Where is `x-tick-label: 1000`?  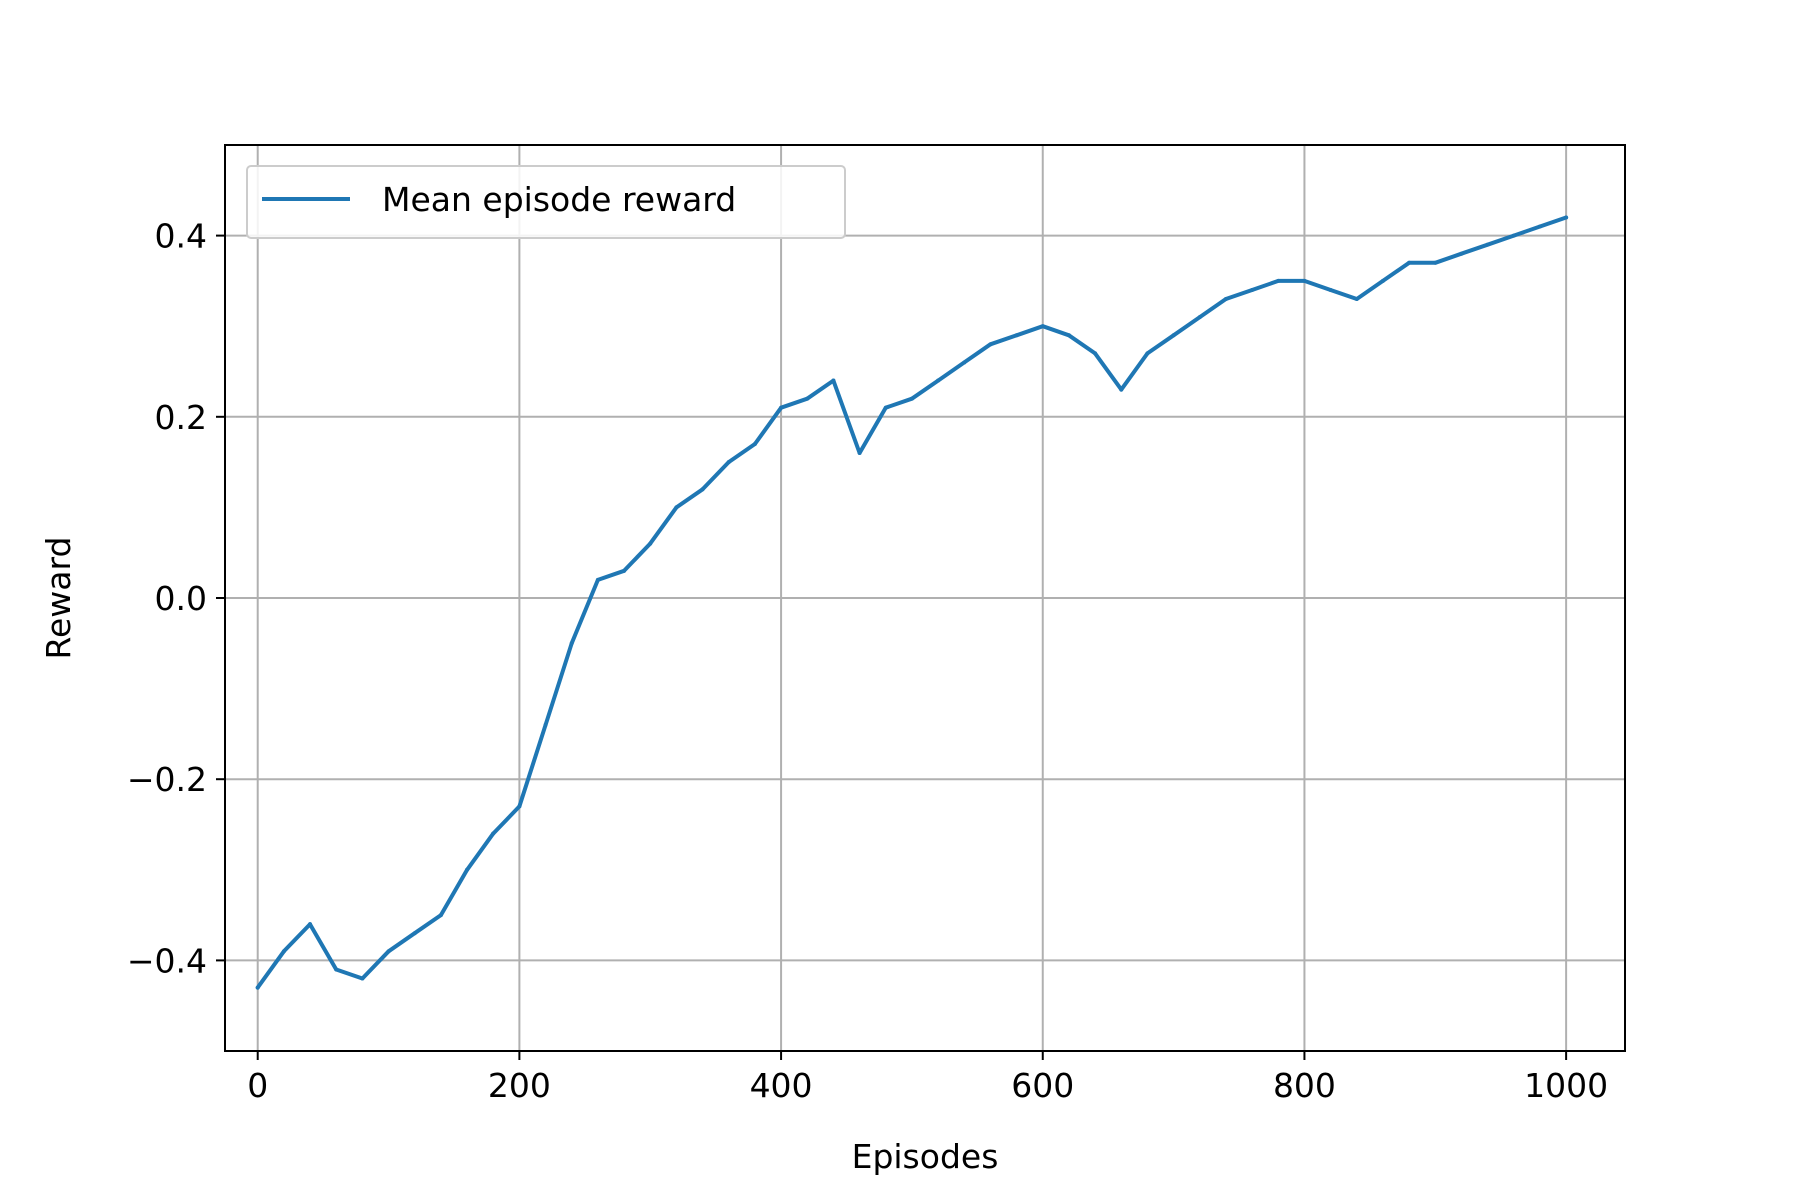
x-tick-label: 1000 is located at coordinates (1566, 1085).